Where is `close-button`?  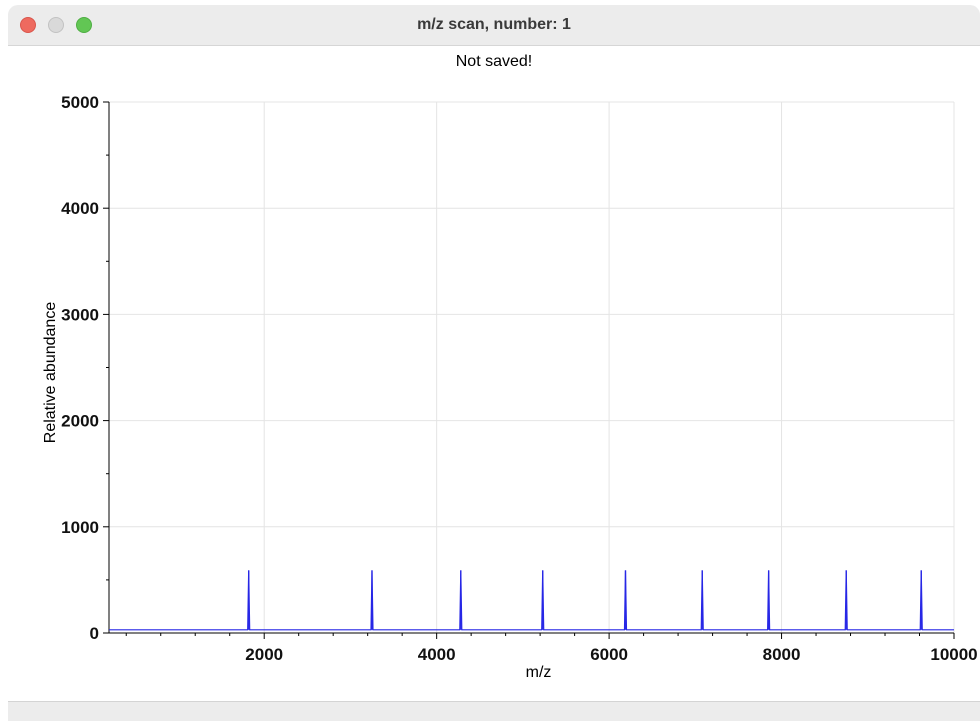 close-button is located at coordinates (28, 25).